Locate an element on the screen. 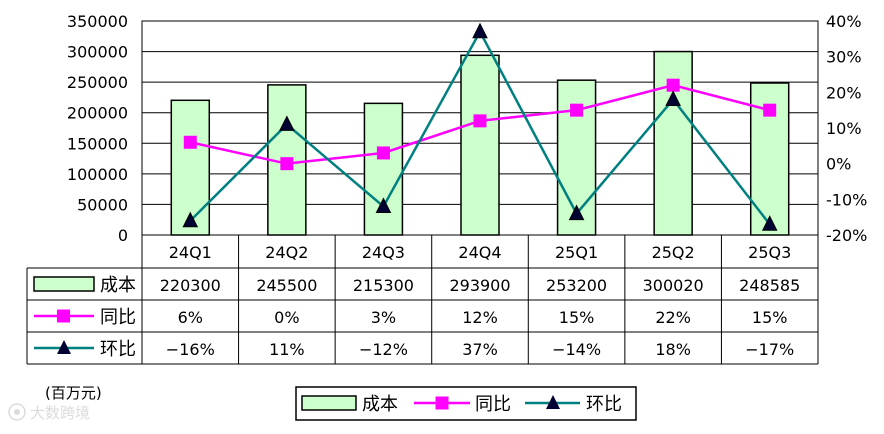 This screenshot has height=434, width=884. bar-value-label: 248585 is located at coordinates (769, 285).